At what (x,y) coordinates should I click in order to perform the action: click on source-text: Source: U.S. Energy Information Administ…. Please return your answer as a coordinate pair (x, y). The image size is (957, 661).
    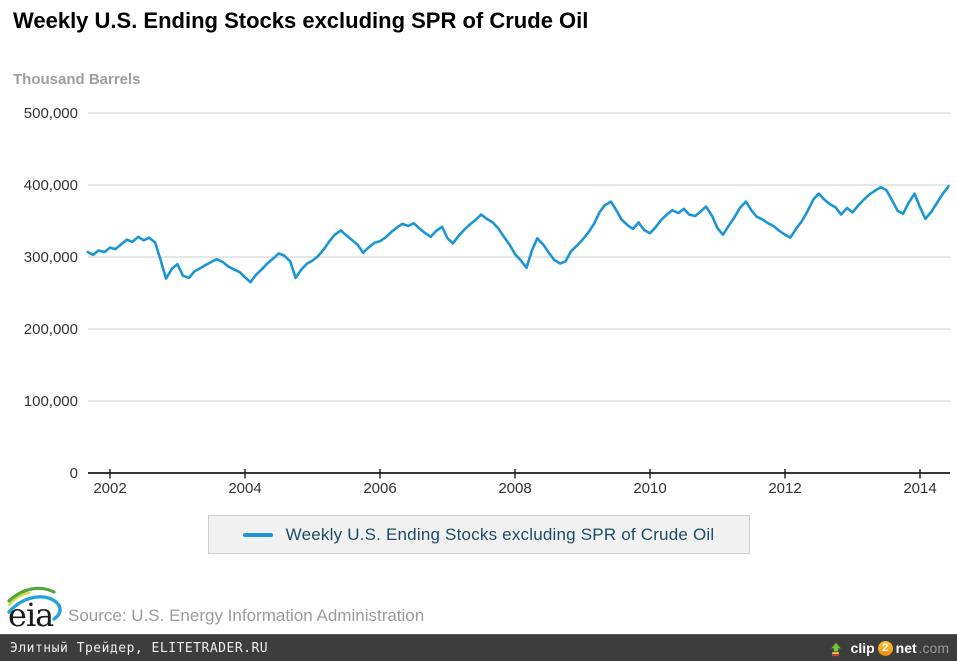
    Looking at the image, I should click on (246, 615).